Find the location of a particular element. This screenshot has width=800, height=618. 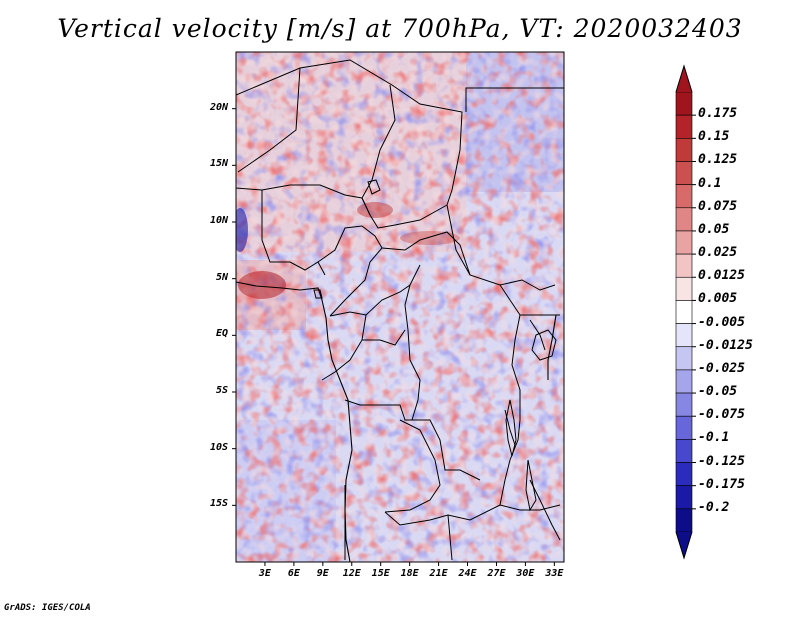

lon-tick-label: 30E is located at coordinates (525, 573).